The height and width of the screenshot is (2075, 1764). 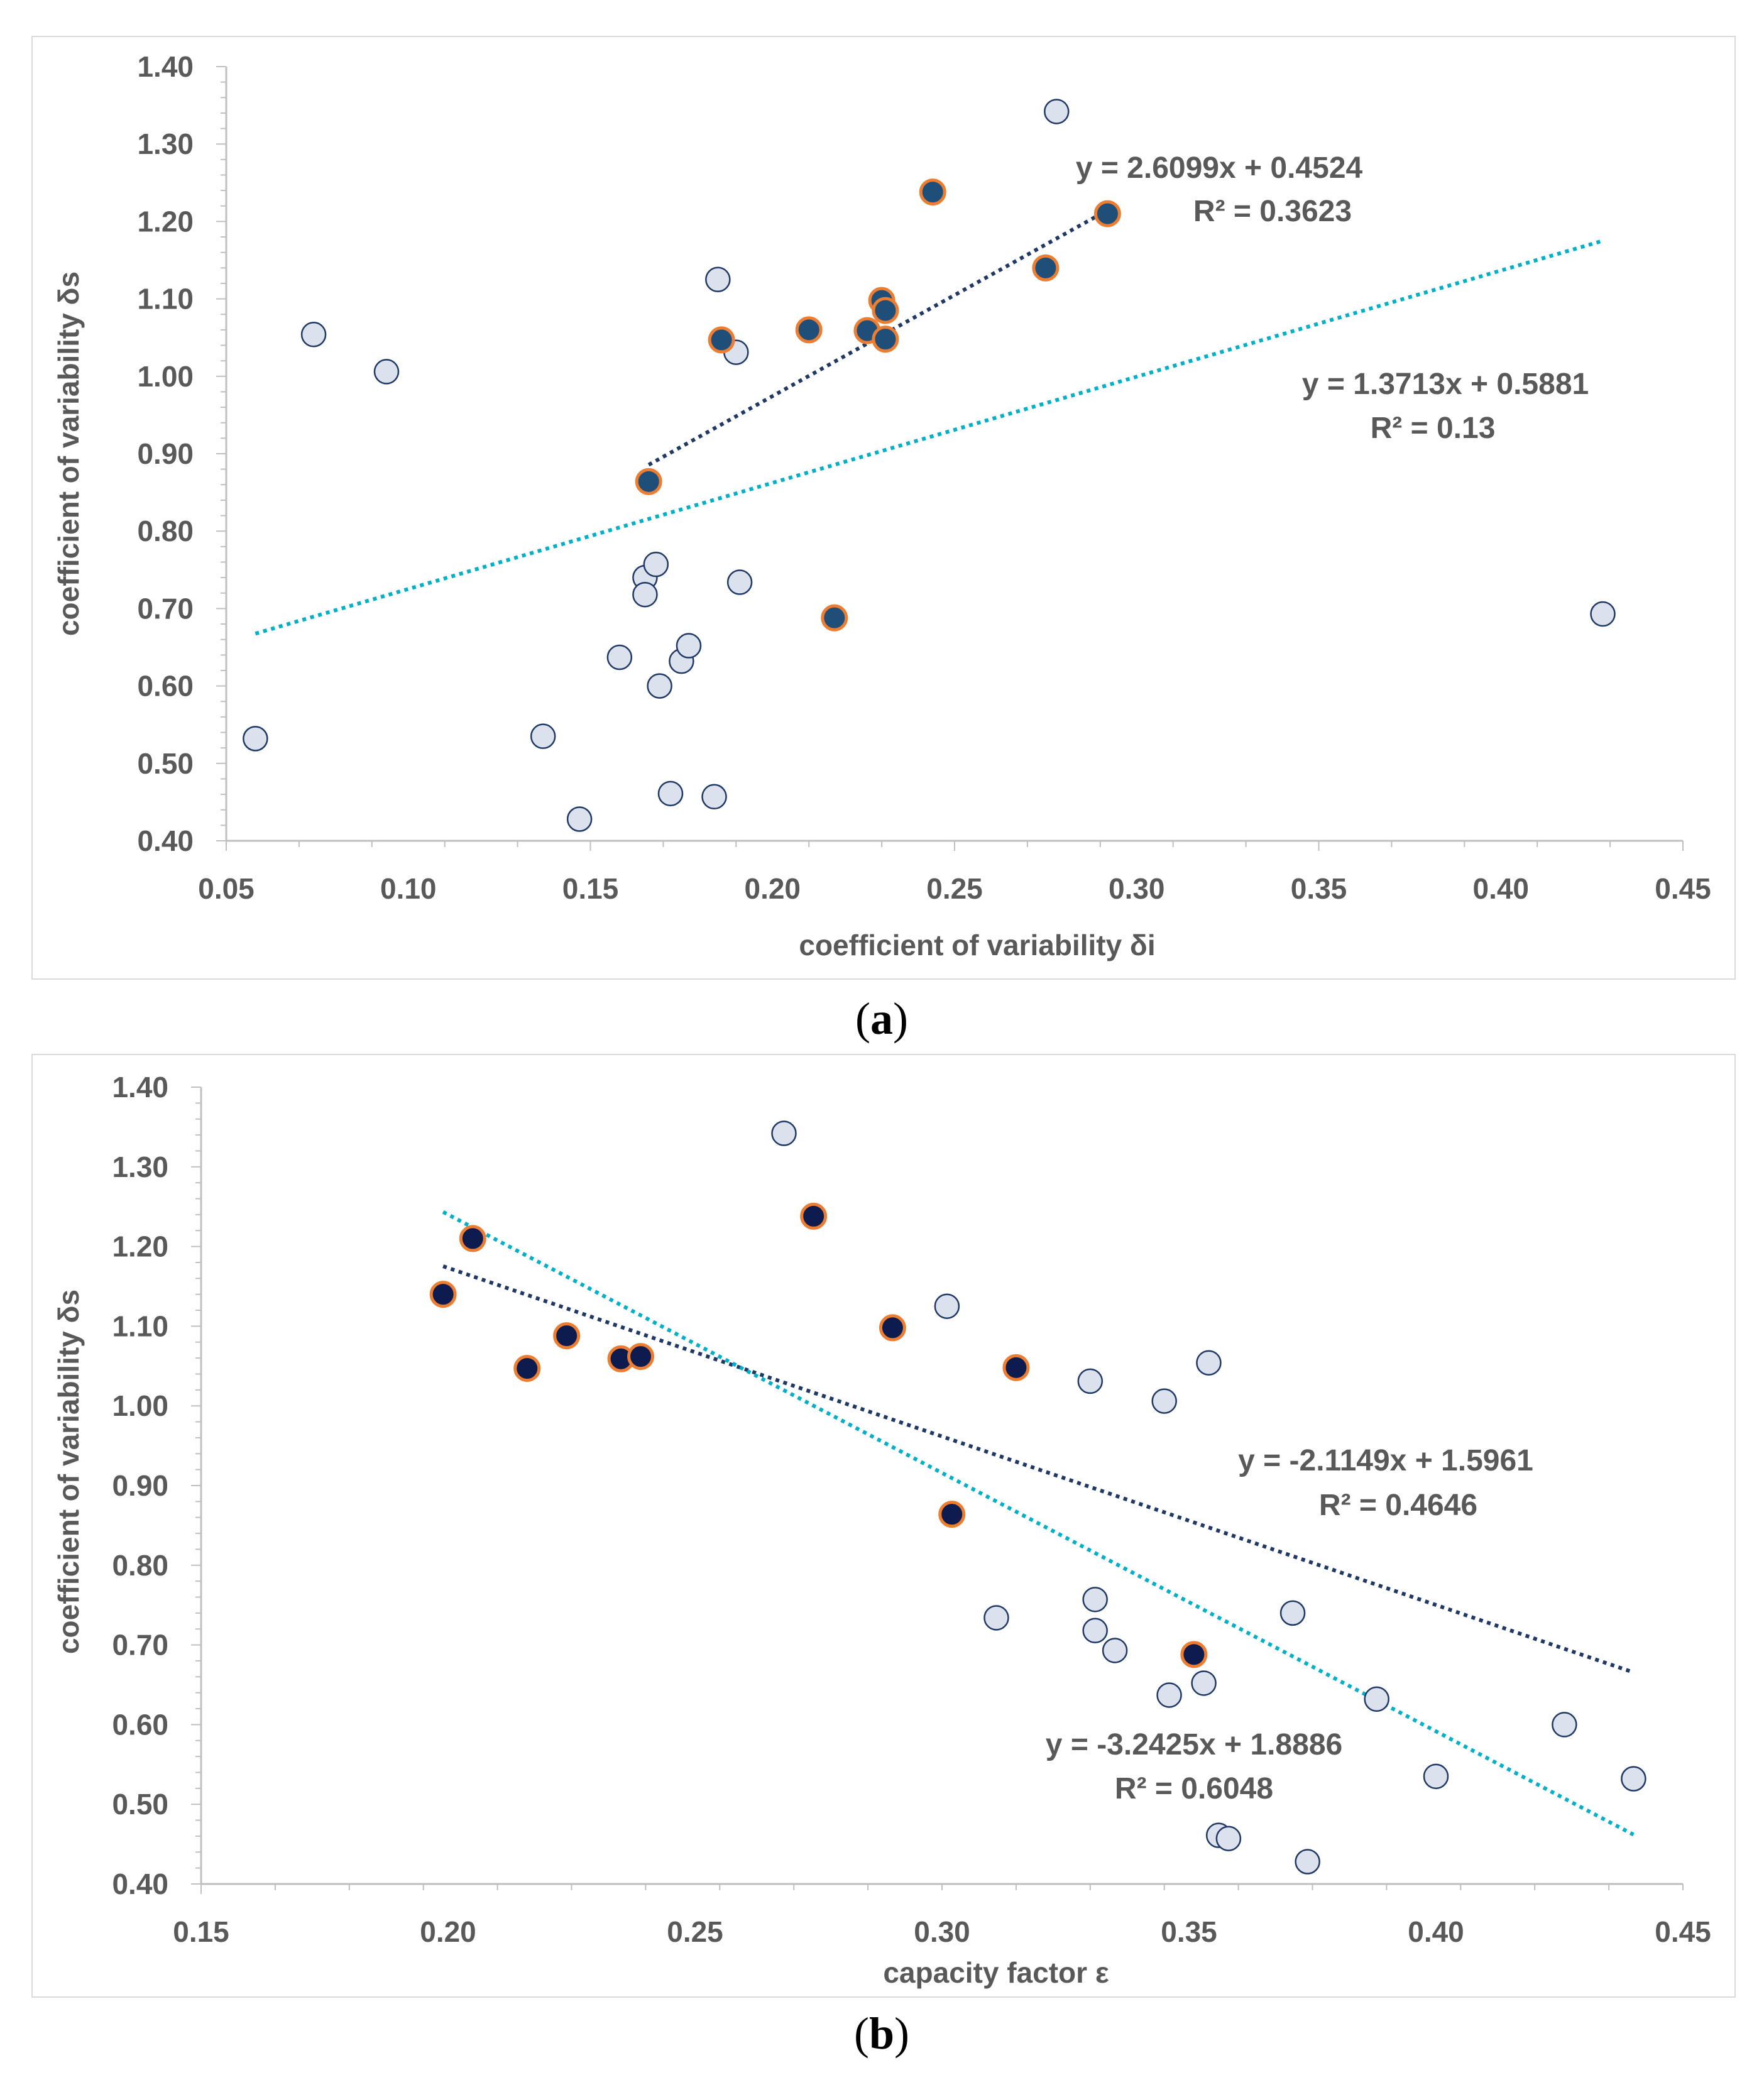 What do you see at coordinates (166, 763) in the screenshot?
I see `panel-a-y-tick-label: 0.50` at bounding box center [166, 763].